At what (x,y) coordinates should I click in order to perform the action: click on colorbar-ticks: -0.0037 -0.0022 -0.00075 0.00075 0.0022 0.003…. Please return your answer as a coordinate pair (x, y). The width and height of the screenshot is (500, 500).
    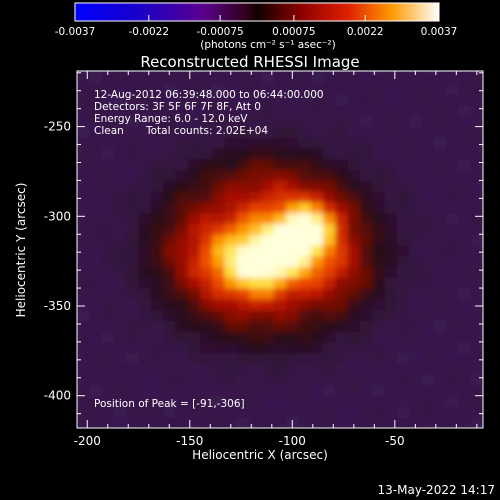
    Looking at the image, I should click on (256, 26).